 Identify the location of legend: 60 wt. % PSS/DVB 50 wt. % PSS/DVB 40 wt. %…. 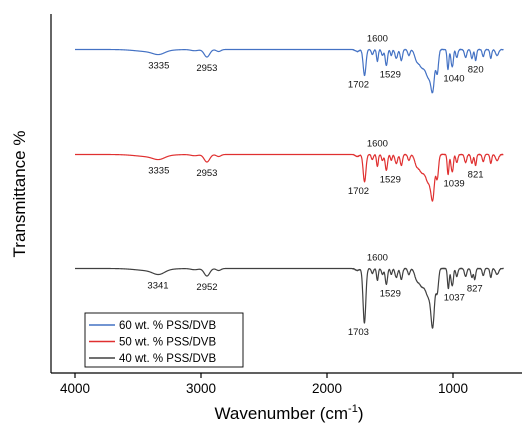
(164, 340).